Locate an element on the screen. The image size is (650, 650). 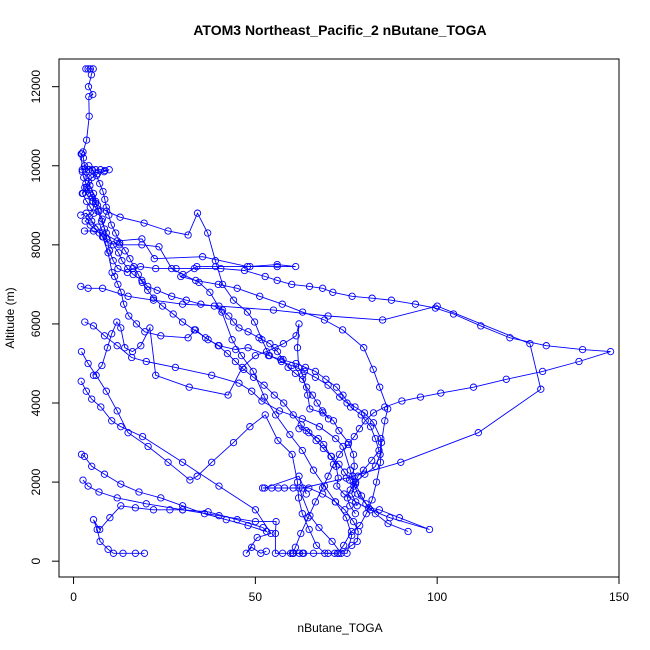
x-tick-label: 100 is located at coordinates (437, 597).